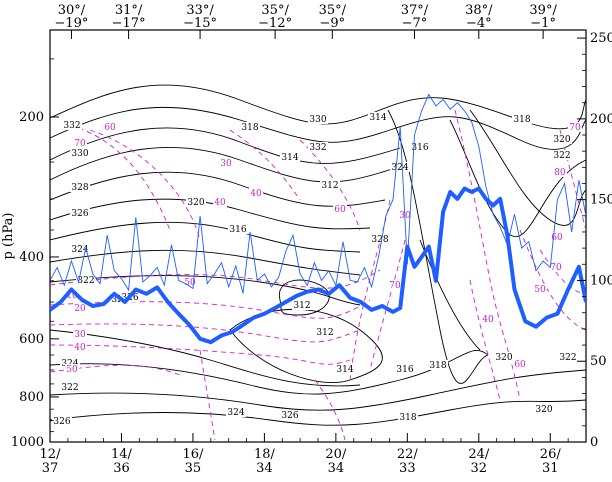 The image size is (612, 482). What do you see at coordinates (332, 23) in the screenshot?
I see `top-tick-sublabel: −9°` at bounding box center [332, 23].